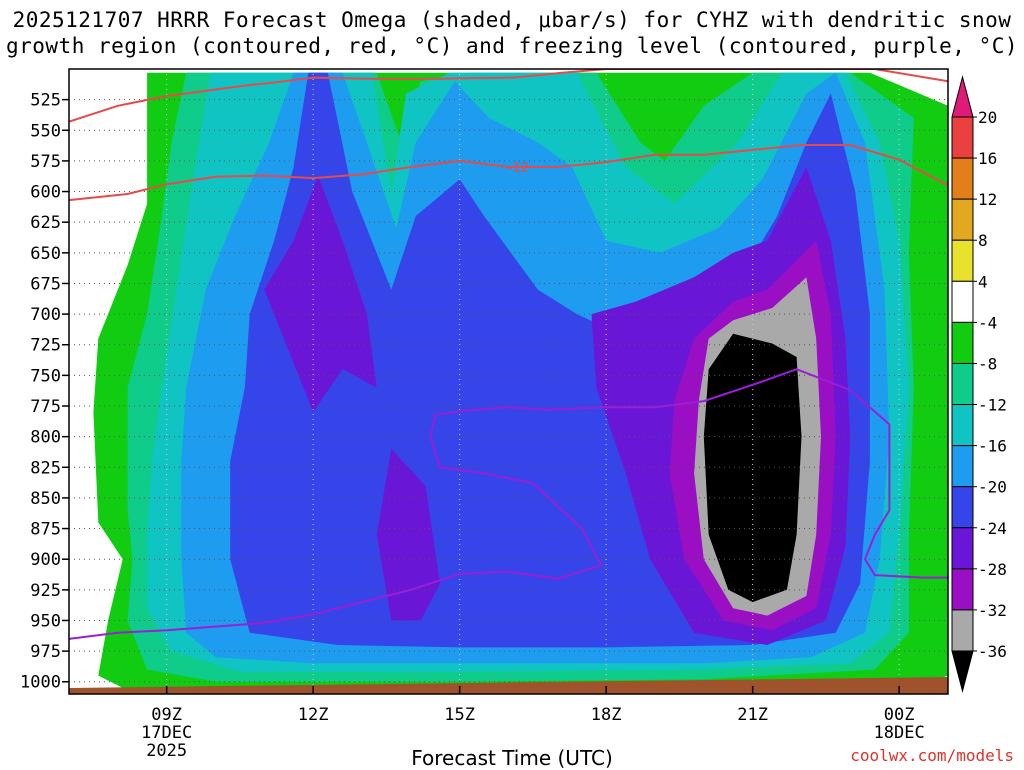  I want to click on x-tick-date: 18DEC, so click(899, 733).